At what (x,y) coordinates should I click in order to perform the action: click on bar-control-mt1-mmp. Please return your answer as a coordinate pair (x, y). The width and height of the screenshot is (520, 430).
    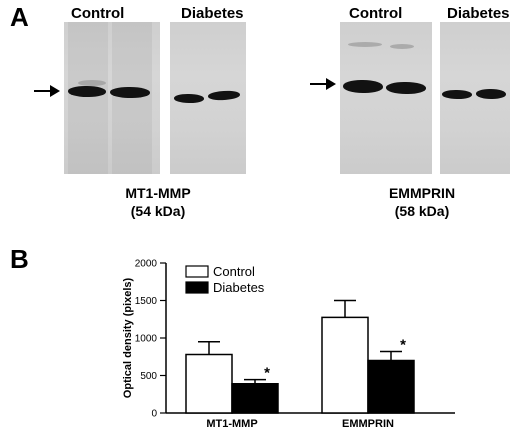
    Looking at the image, I should click on (209, 383).